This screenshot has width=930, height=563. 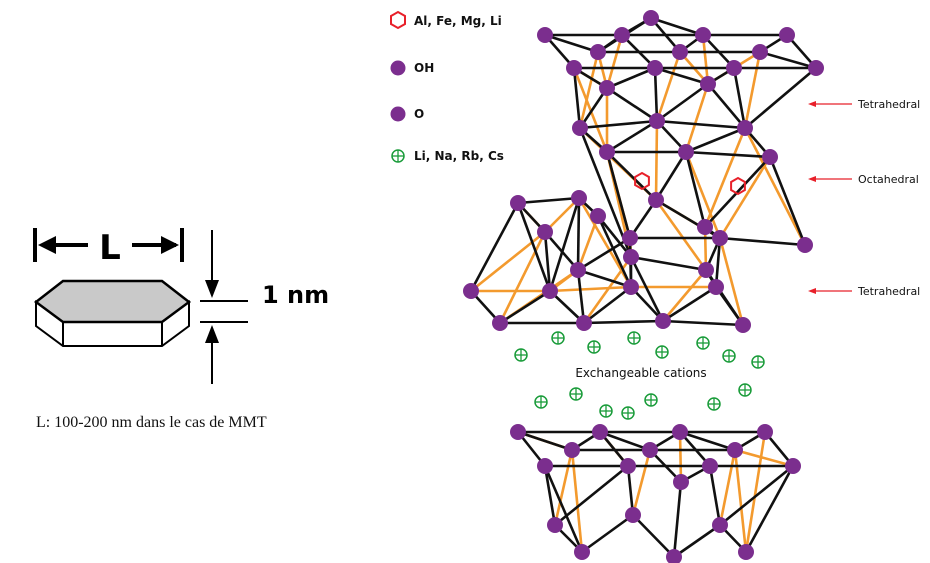 I want to click on exchangeable-cations-label: Exchangeable cations, so click(x=640, y=373).